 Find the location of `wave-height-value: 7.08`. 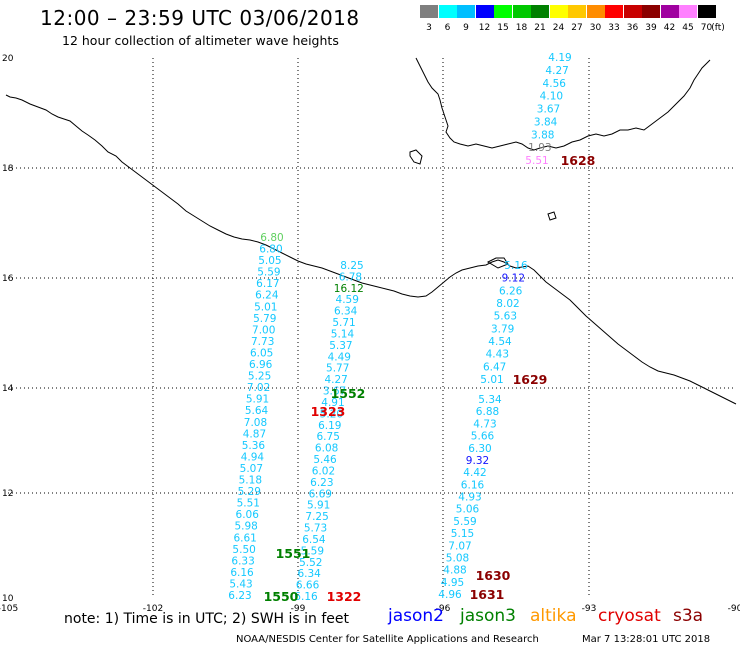

wave-height-value: 7.08 is located at coordinates (255, 423).